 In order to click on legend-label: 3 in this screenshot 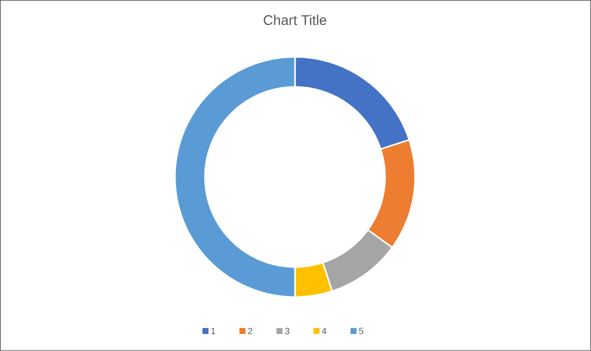, I will do `click(287, 331)`.